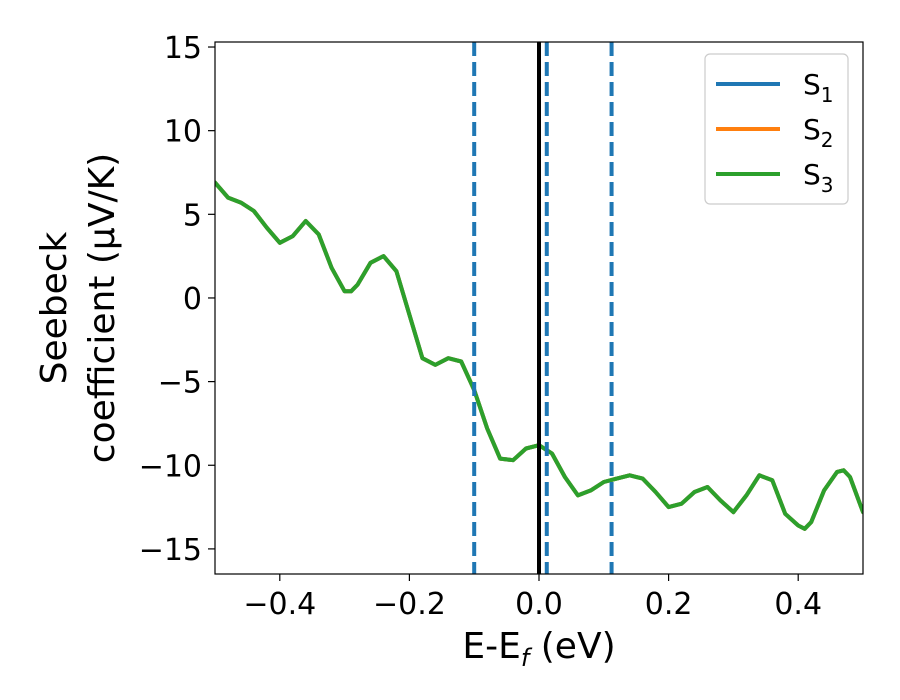 The image size is (900, 700). What do you see at coordinates (818, 87) in the screenshot?
I see `legend-label-s1: S1` at bounding box center [818, 87].